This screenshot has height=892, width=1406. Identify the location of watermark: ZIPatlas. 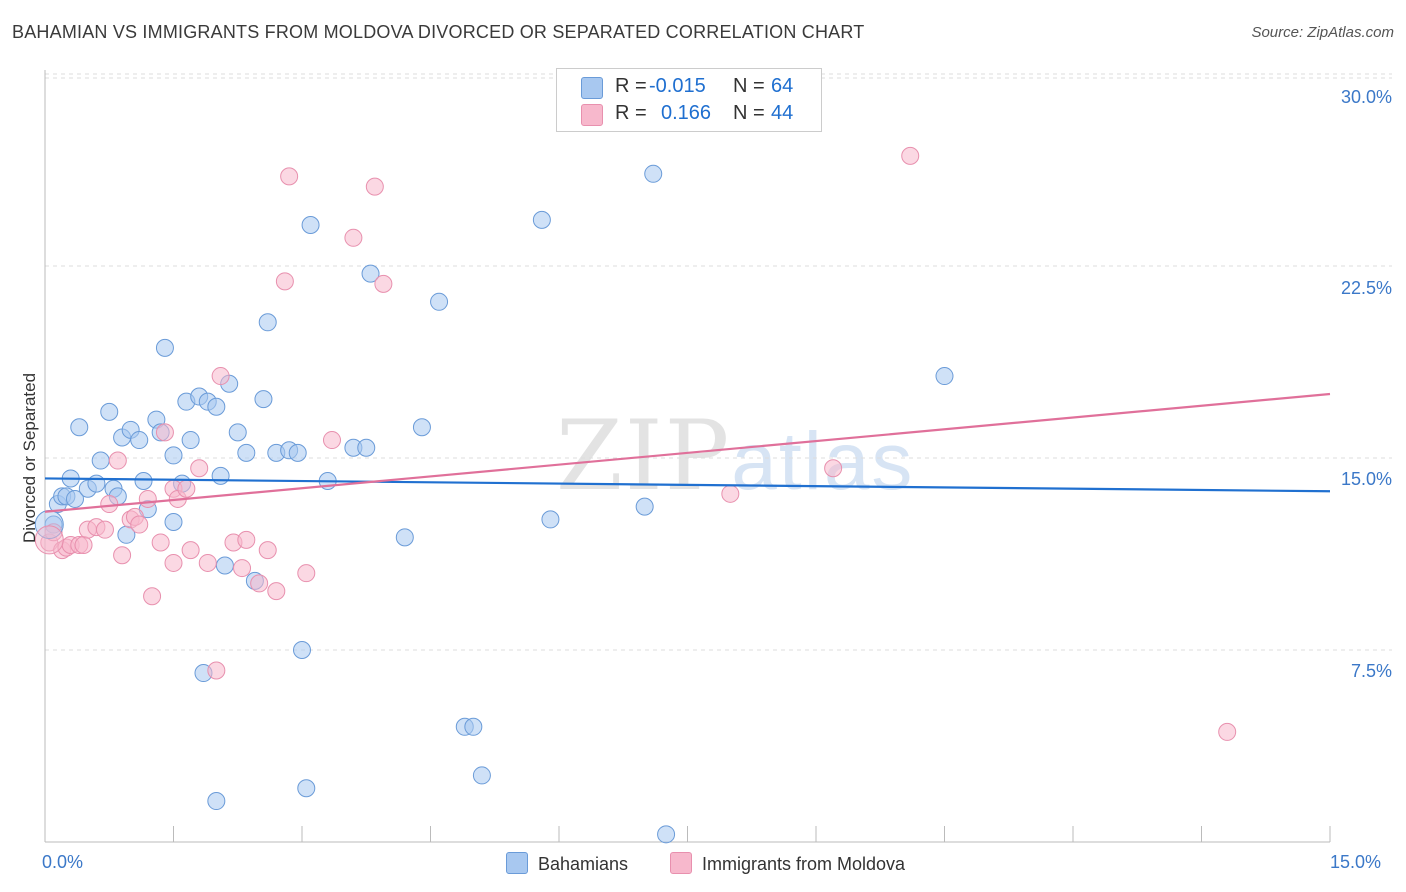
(735, 456).